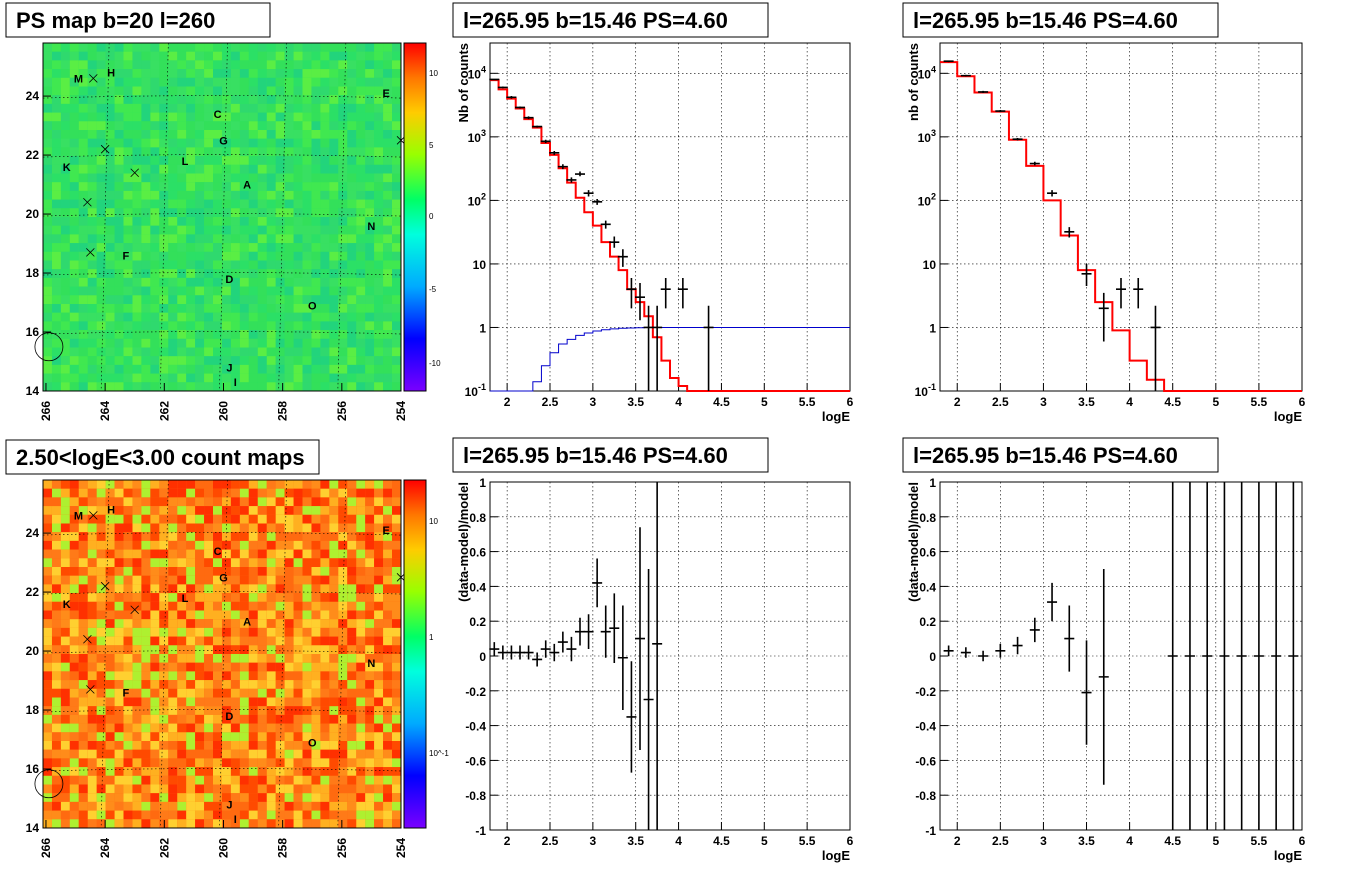 This screenshot has height=880, width=1348. Describe the element at coordinates (1000, 650) in the screenshot. I see `res2-residual-point` at that location.